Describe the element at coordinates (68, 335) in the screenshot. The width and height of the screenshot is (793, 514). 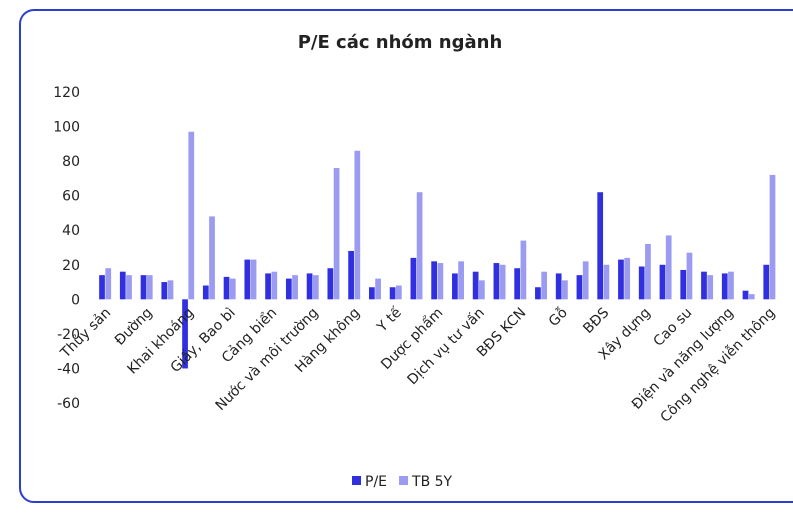
I see `y-tick-label: -20` at that location.